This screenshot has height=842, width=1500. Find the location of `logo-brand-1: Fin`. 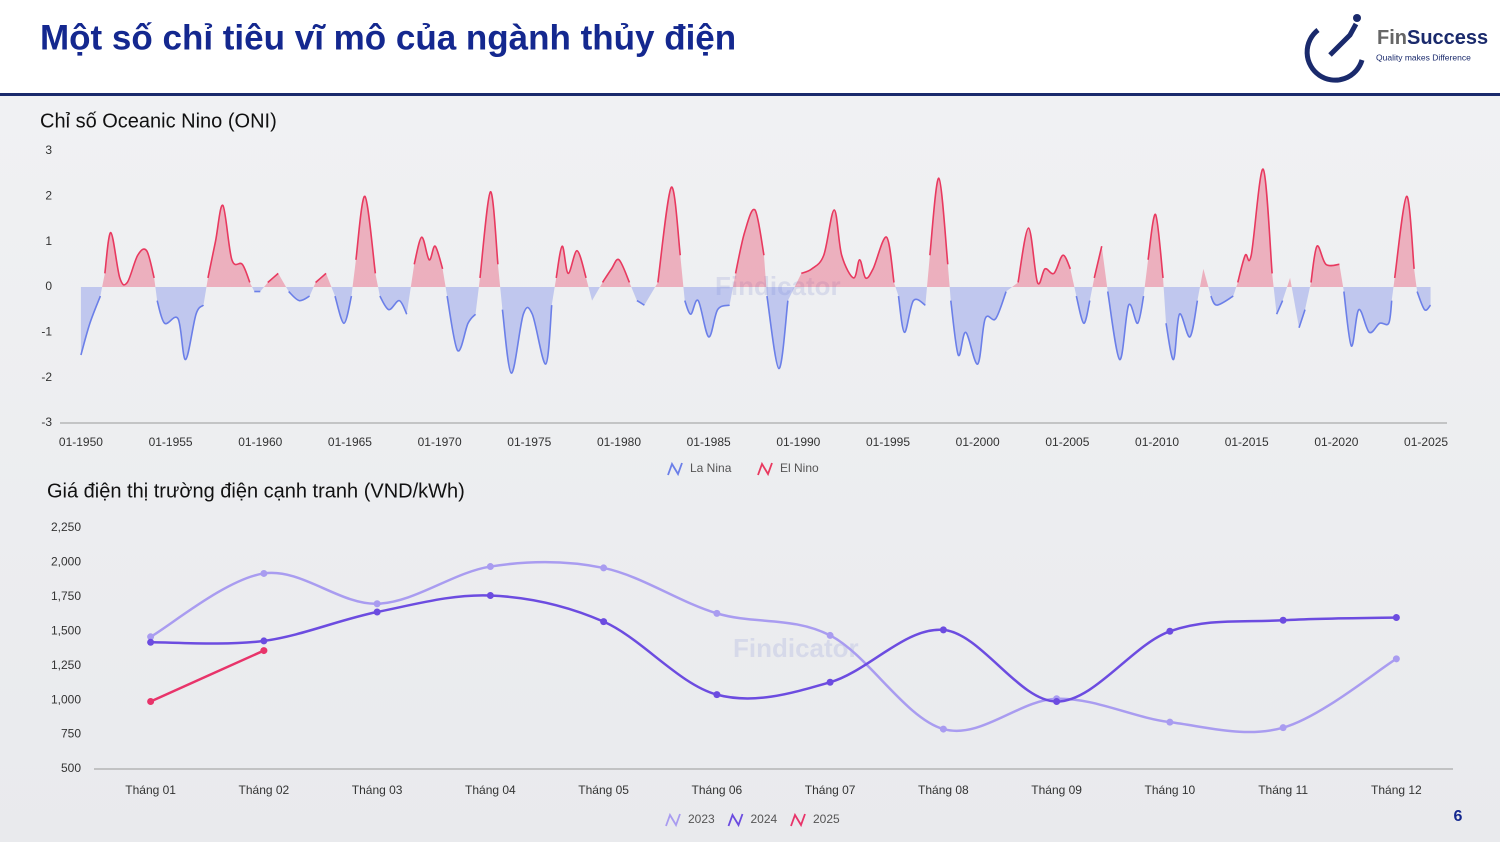

logo-brand-1: Fin is located at coordinates (1392, 38).